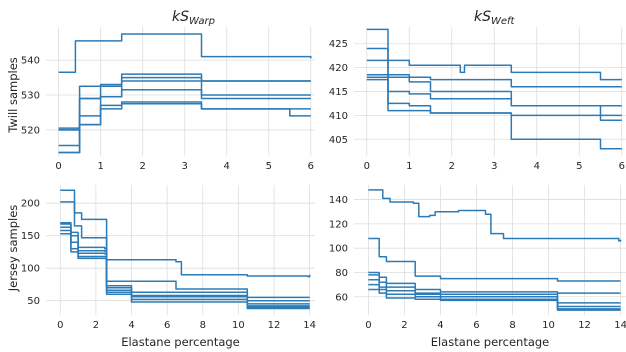 Image resolution: width=626 pixels, height=352 pixels. What do you see at coordinates (33, 301) in the screenshot?
I see `y-tick-label: 50` at bounding box center [33, 301].